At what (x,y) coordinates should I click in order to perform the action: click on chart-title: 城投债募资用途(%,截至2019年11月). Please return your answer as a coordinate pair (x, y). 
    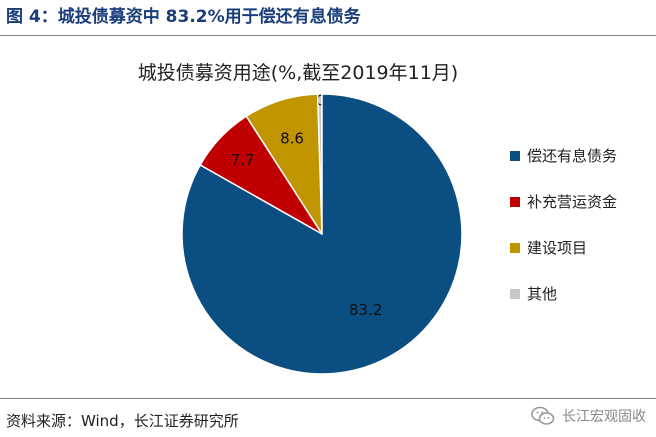
    Looking at the image, I should click on (298, 73).